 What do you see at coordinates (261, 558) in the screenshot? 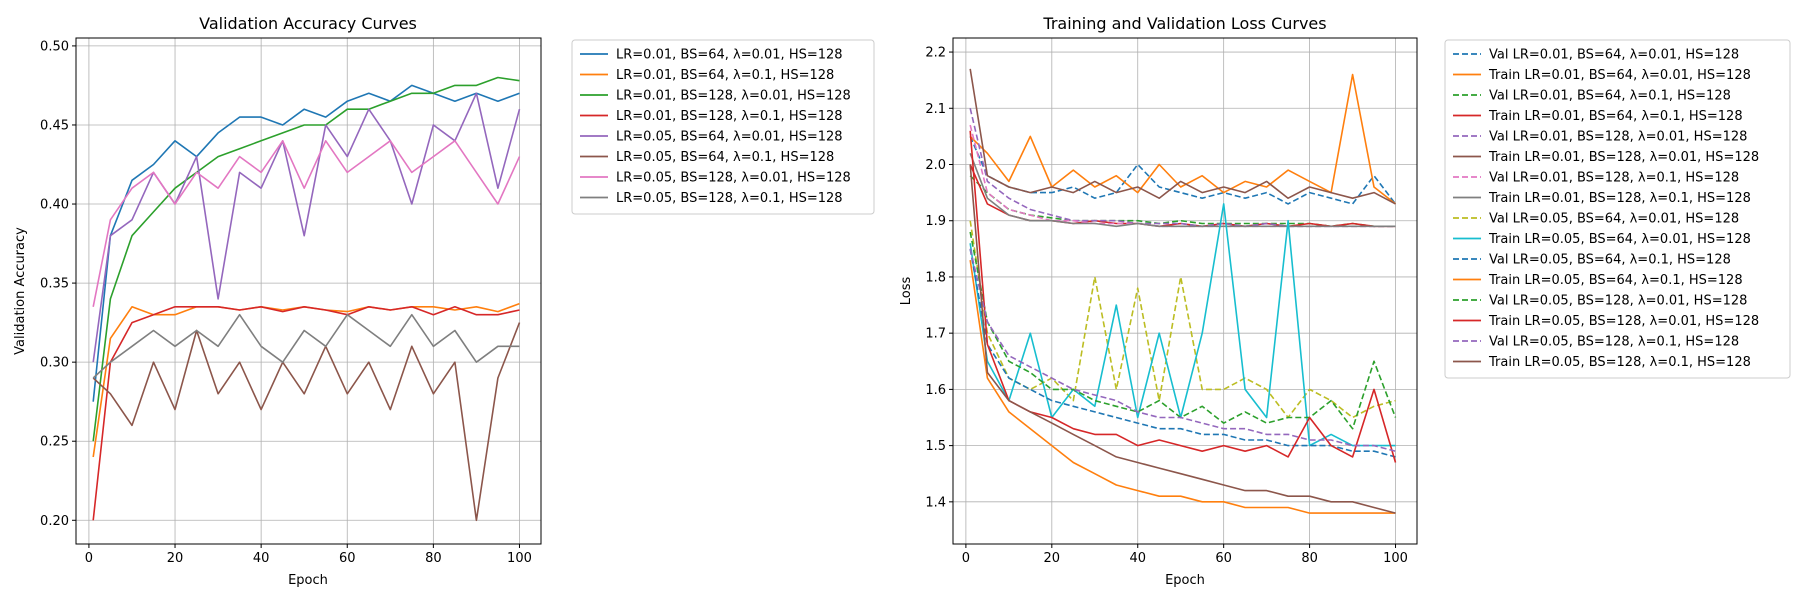
I see `accuracy-x-tick-label: 40` at bounding box center [261, 558].